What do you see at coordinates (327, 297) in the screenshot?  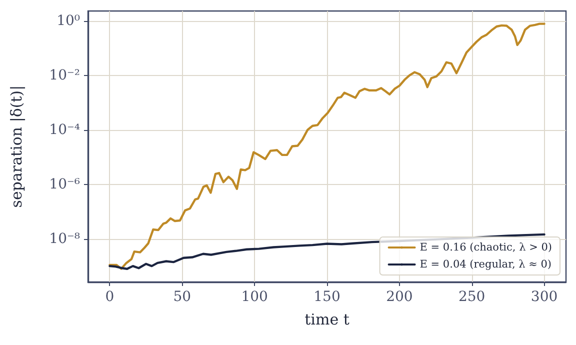 I see `x-tick-label: 150` at bounding box center [327, 297].